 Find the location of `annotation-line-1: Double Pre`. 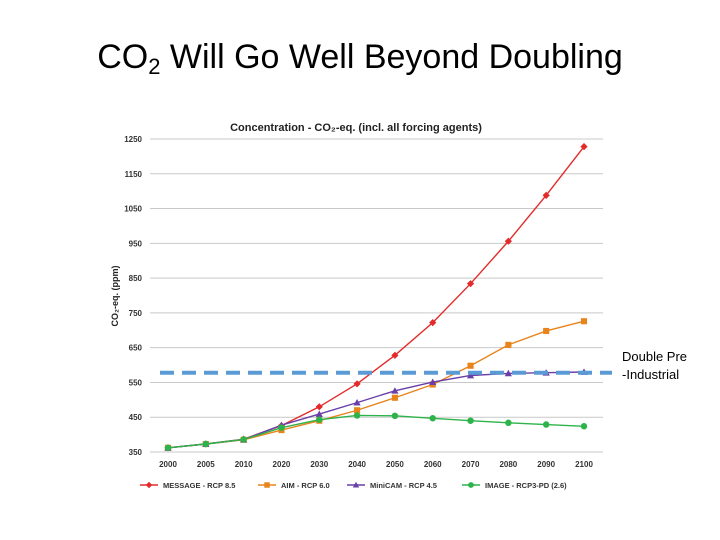

annotation-line-1: Double Pre is located at coordinates (655, 356).